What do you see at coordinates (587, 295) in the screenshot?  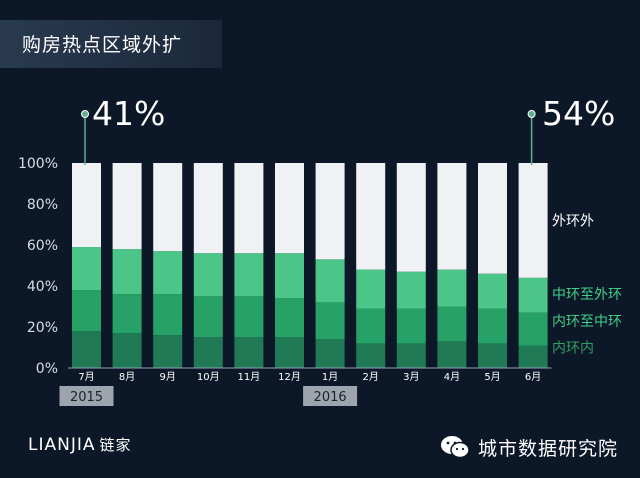 I see `legend-entry: 中环至外环` at bounding box center [587, 295].